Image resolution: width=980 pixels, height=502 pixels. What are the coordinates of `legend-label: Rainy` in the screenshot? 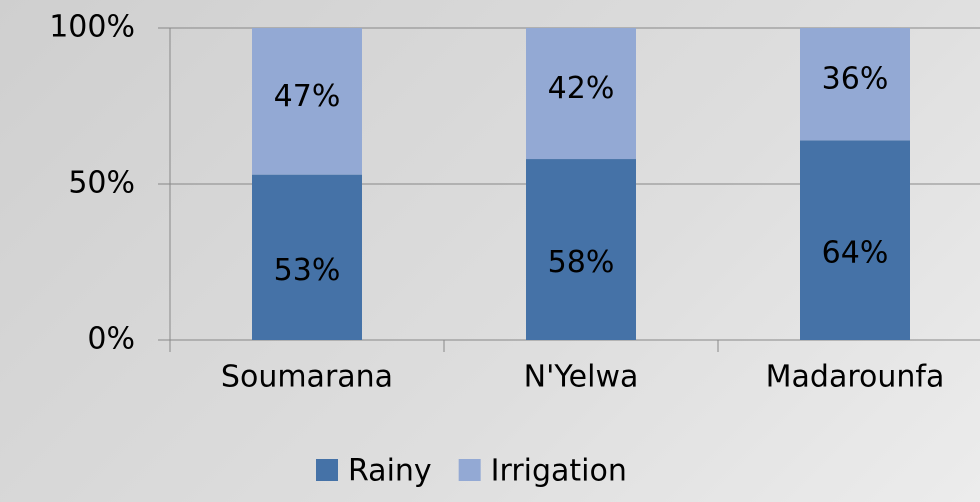 It's located at (390, 471).